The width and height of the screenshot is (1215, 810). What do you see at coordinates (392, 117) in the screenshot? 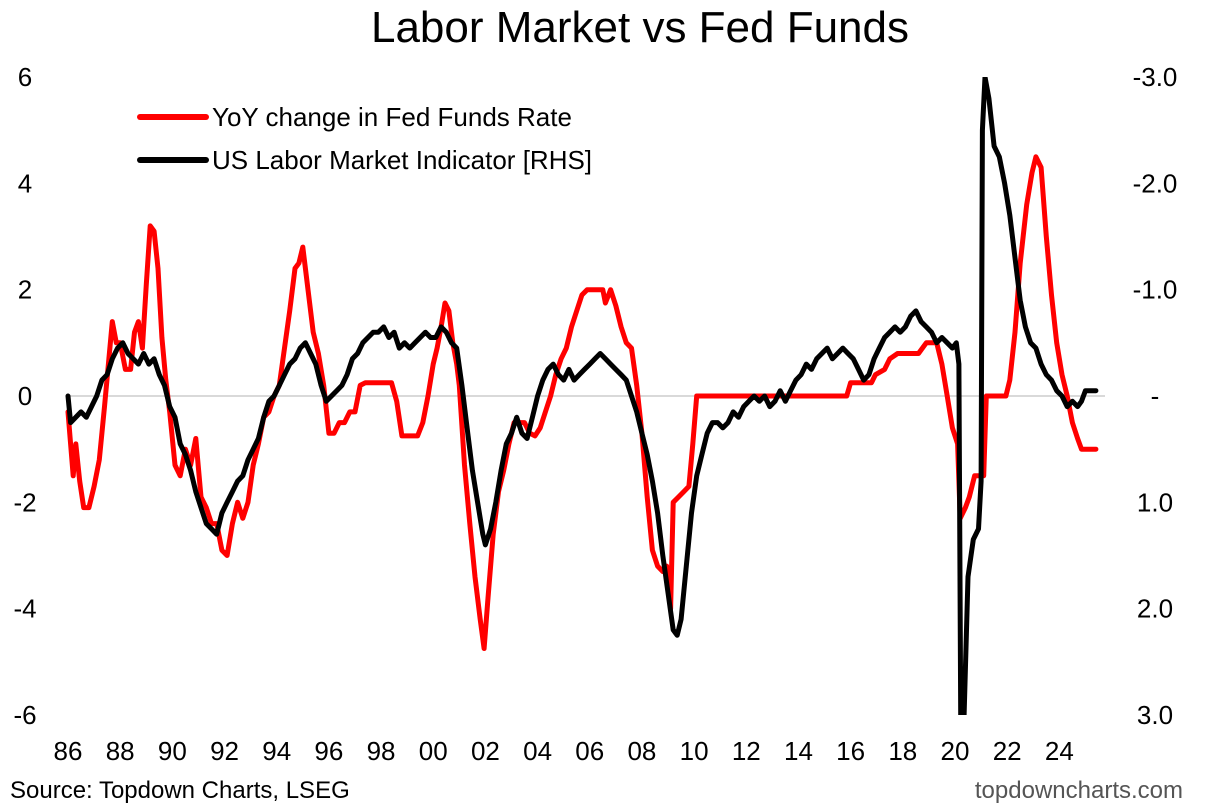
I see `legend-label: YoY change in Fed Funds Rate` at bounding box center [392, 117].